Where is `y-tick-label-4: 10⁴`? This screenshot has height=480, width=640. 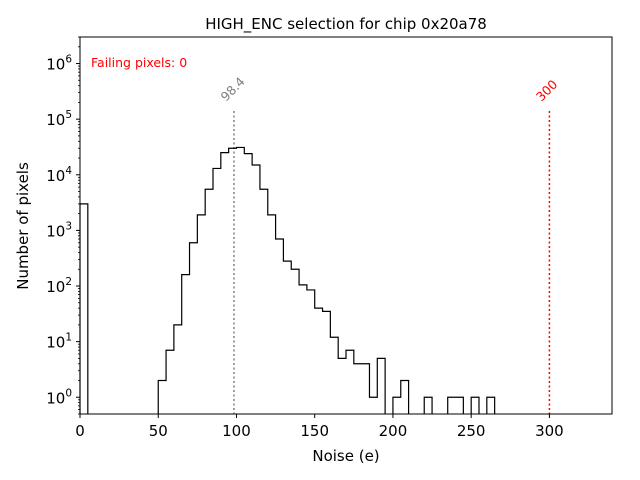
y-tick-label-4: 10⁴ is located at coordinates (59, 175).